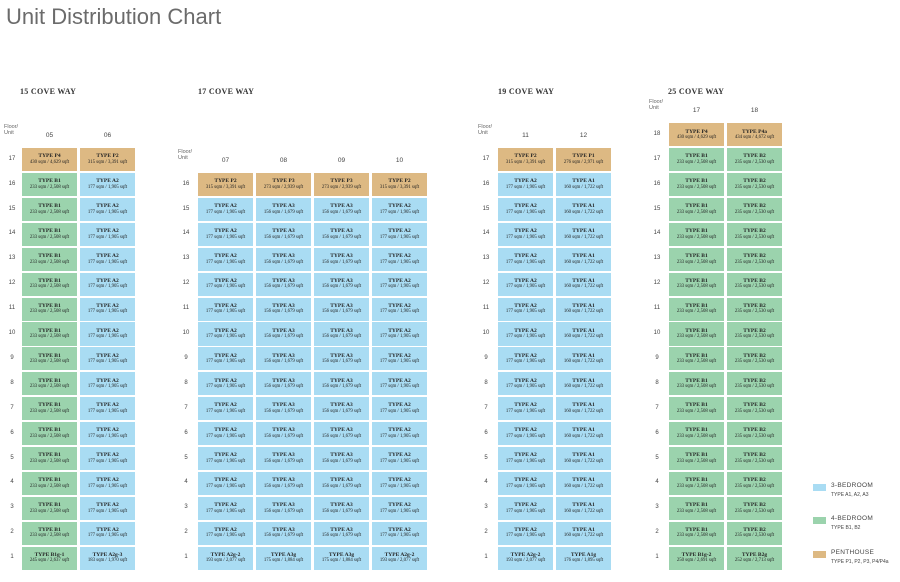 This screenshot has width=900, height=582. What do you see at coordinates (754, 558) in the screenshot?
I see `unit-cell: TYPE B2g 252 sqm / 2,713 sqft` at bounding box center [754, 558].